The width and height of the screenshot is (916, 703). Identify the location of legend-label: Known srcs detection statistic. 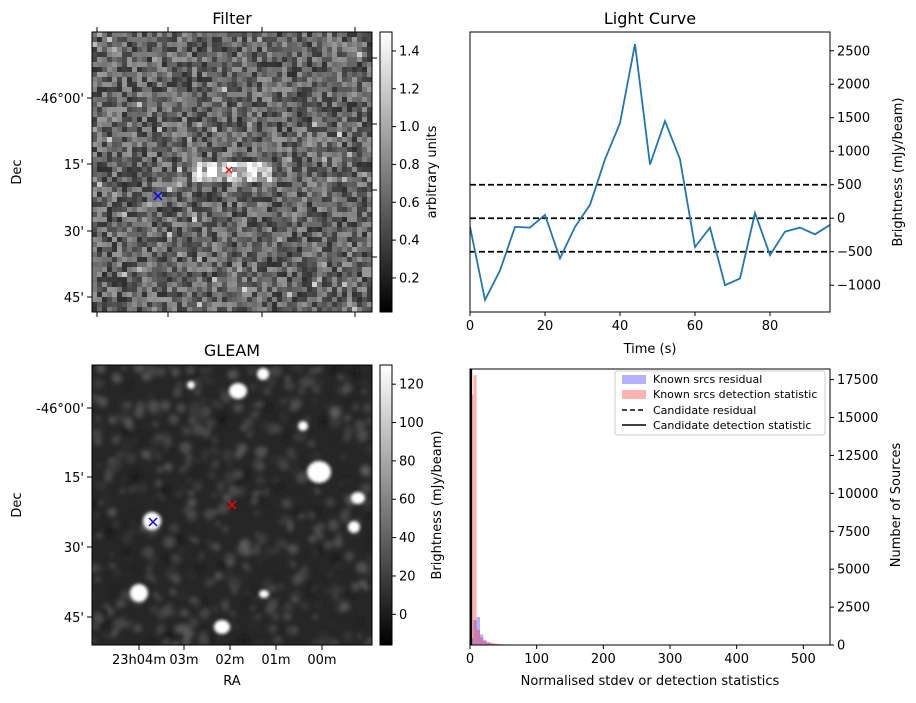
(735, 394).